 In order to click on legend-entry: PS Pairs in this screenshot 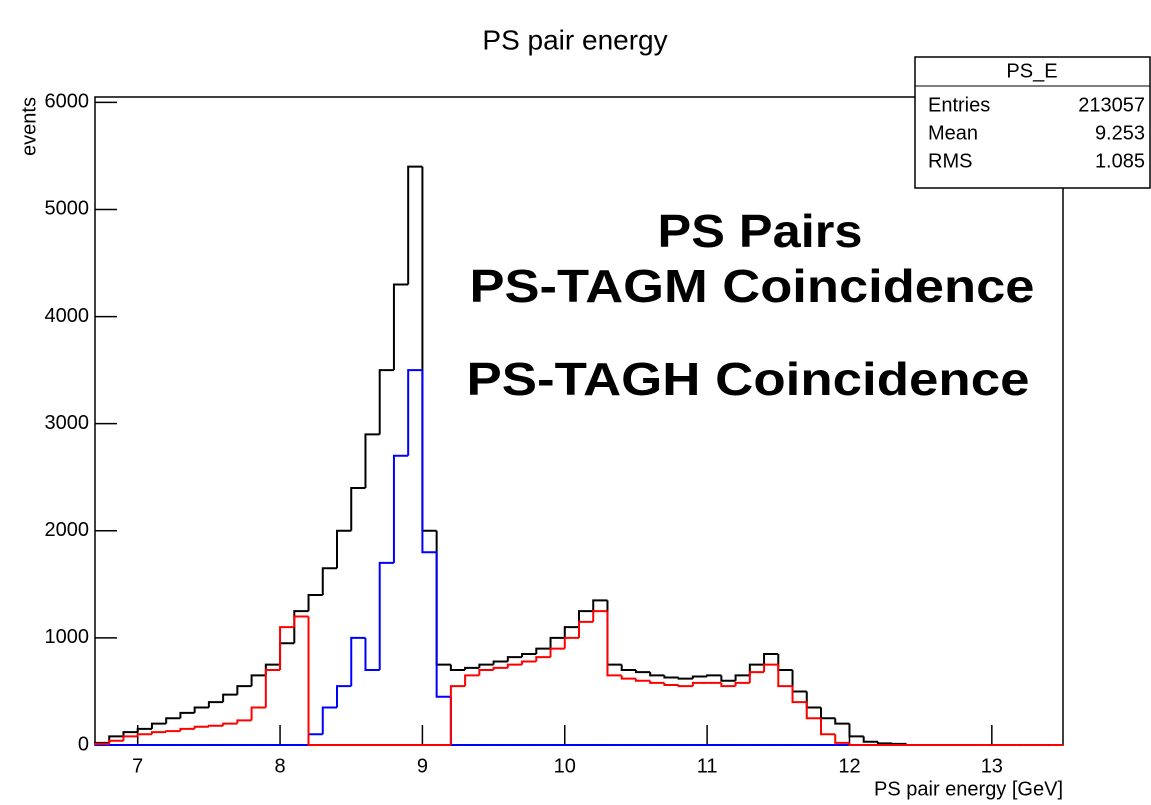, I will do `click(760, 231)`.